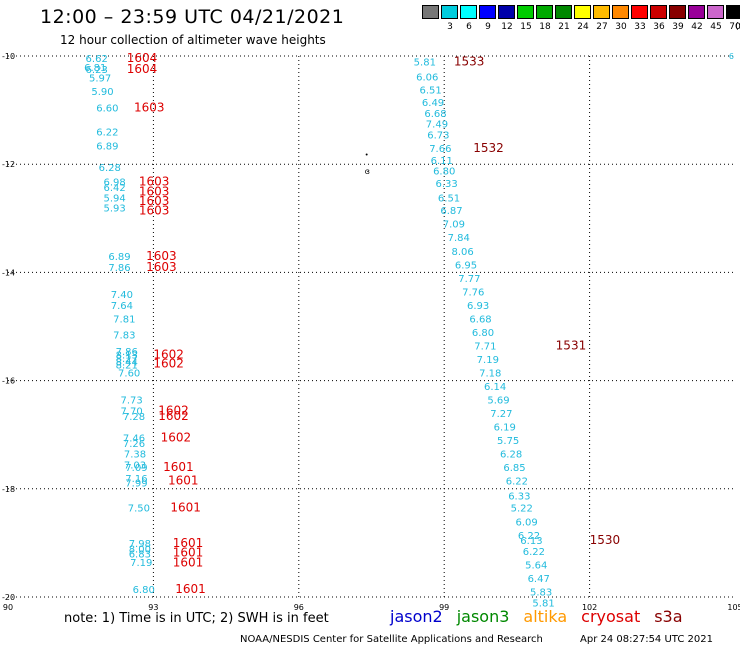 The image size is (740, 650). What do you see at coordinates (119, 268) in the screenshot?
I see `wave-height-label: 7.86` at bounding box center [119, 268].